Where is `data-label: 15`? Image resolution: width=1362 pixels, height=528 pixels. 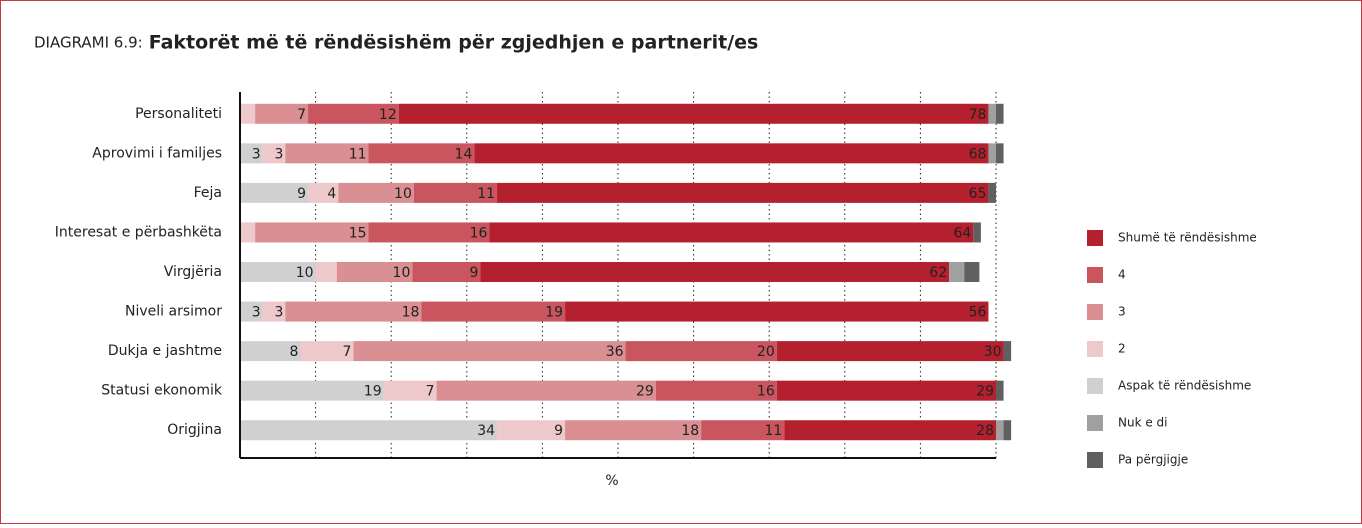
data-label: 15 is located at coordinates (358, 233).